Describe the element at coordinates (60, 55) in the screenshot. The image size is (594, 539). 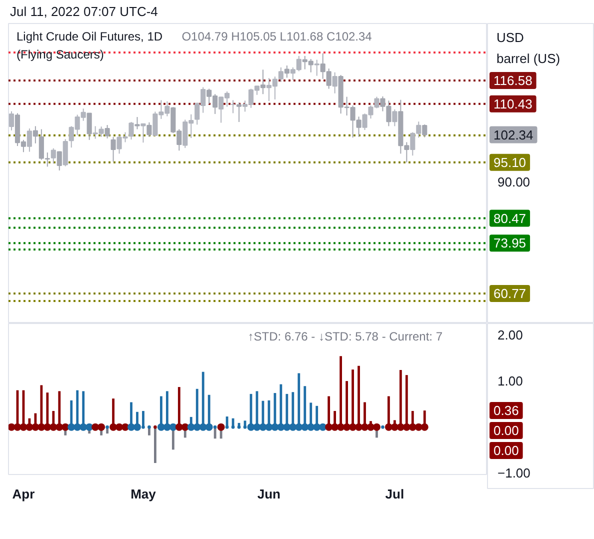
I see `annotation: (Flying Saucers)` at that location.